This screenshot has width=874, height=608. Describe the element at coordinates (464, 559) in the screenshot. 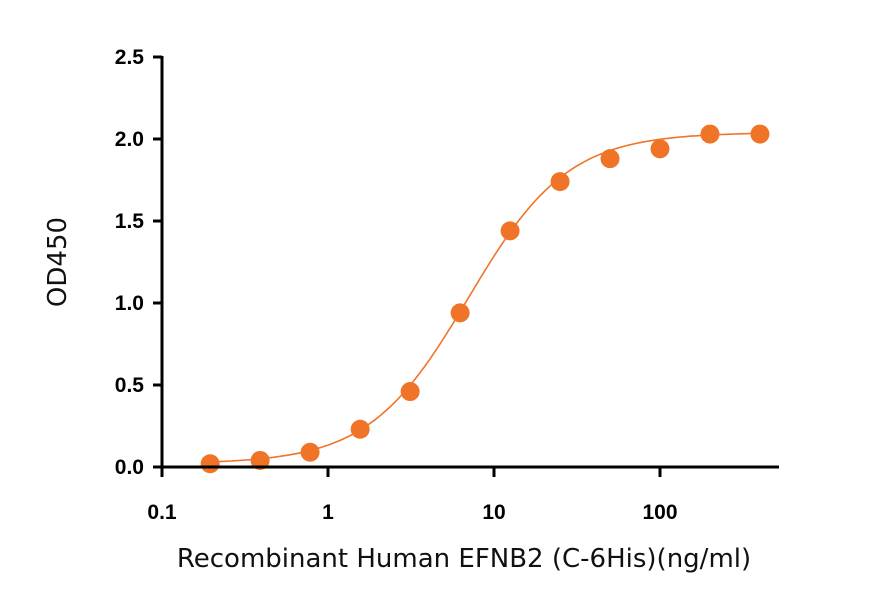

I see `x-axis-label: Recombinant Human EFNB2 (C-6His)(ng/ml)` at that location.